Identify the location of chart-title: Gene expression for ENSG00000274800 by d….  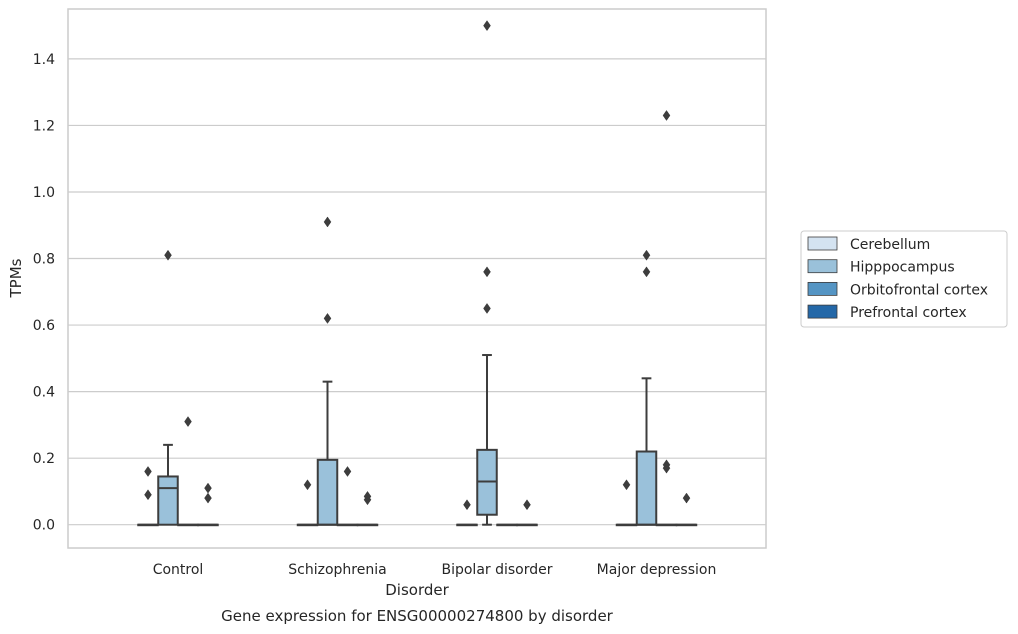
(417, 616).